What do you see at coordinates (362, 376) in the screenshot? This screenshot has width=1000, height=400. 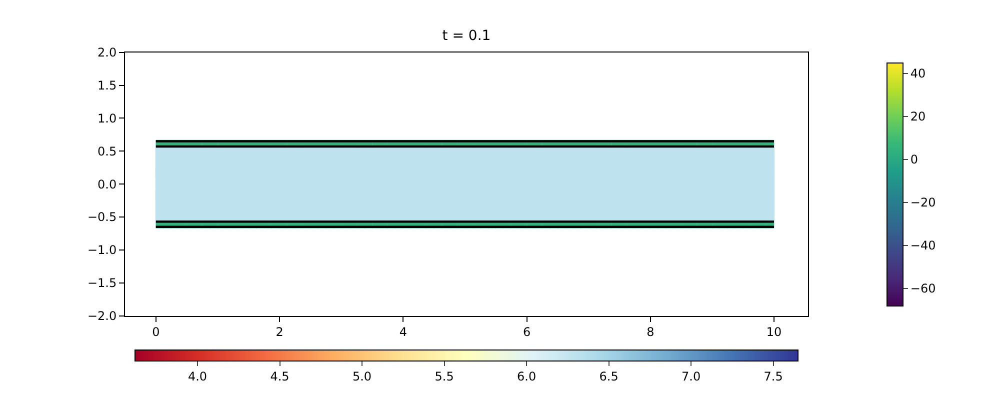 I see `color-bar-label: 5.0` at bounding box center [362, 376].